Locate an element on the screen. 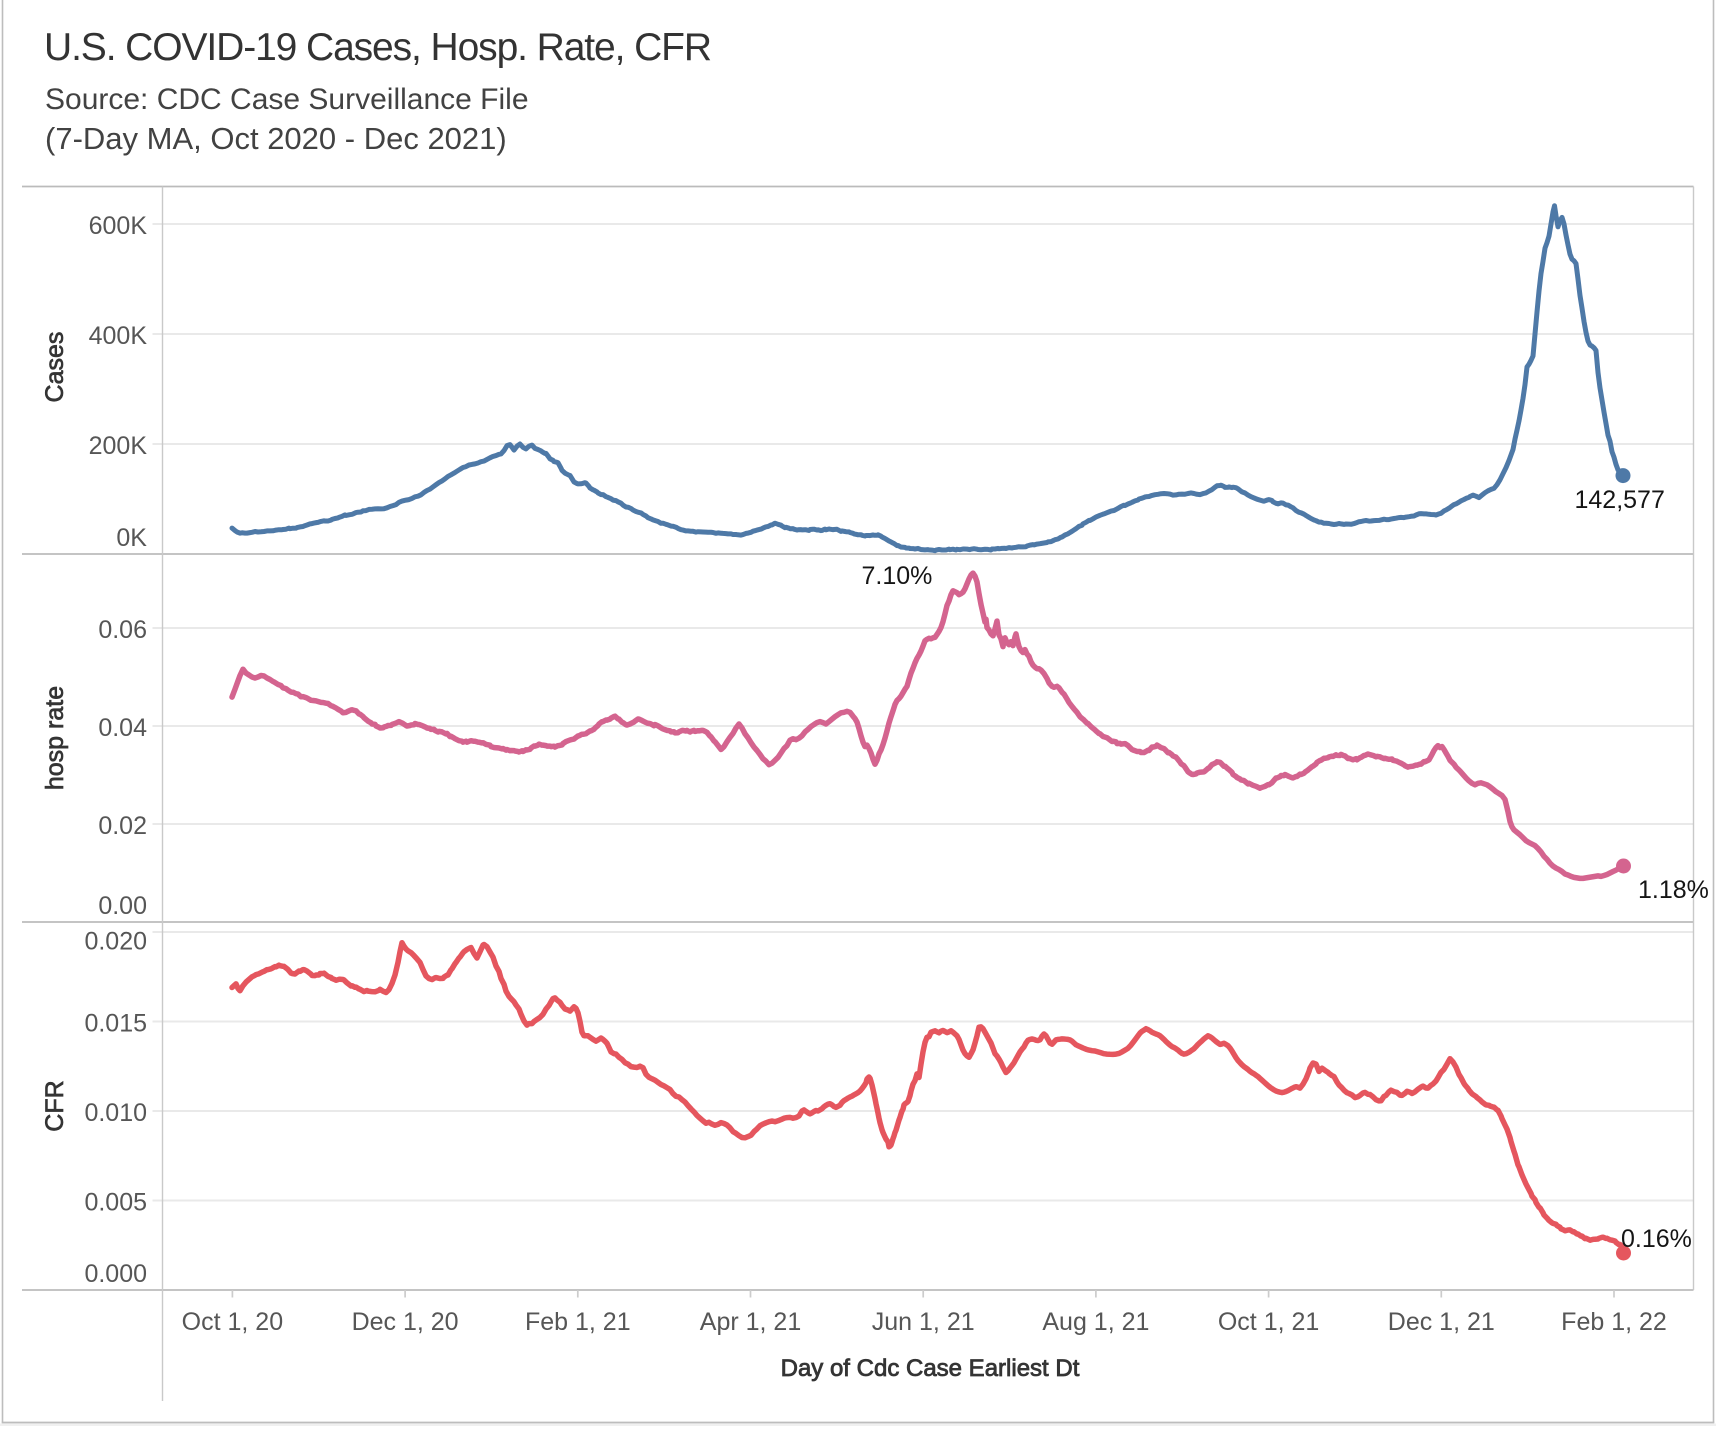  svg-text: 0.020 is located at coordinates (115, 942).